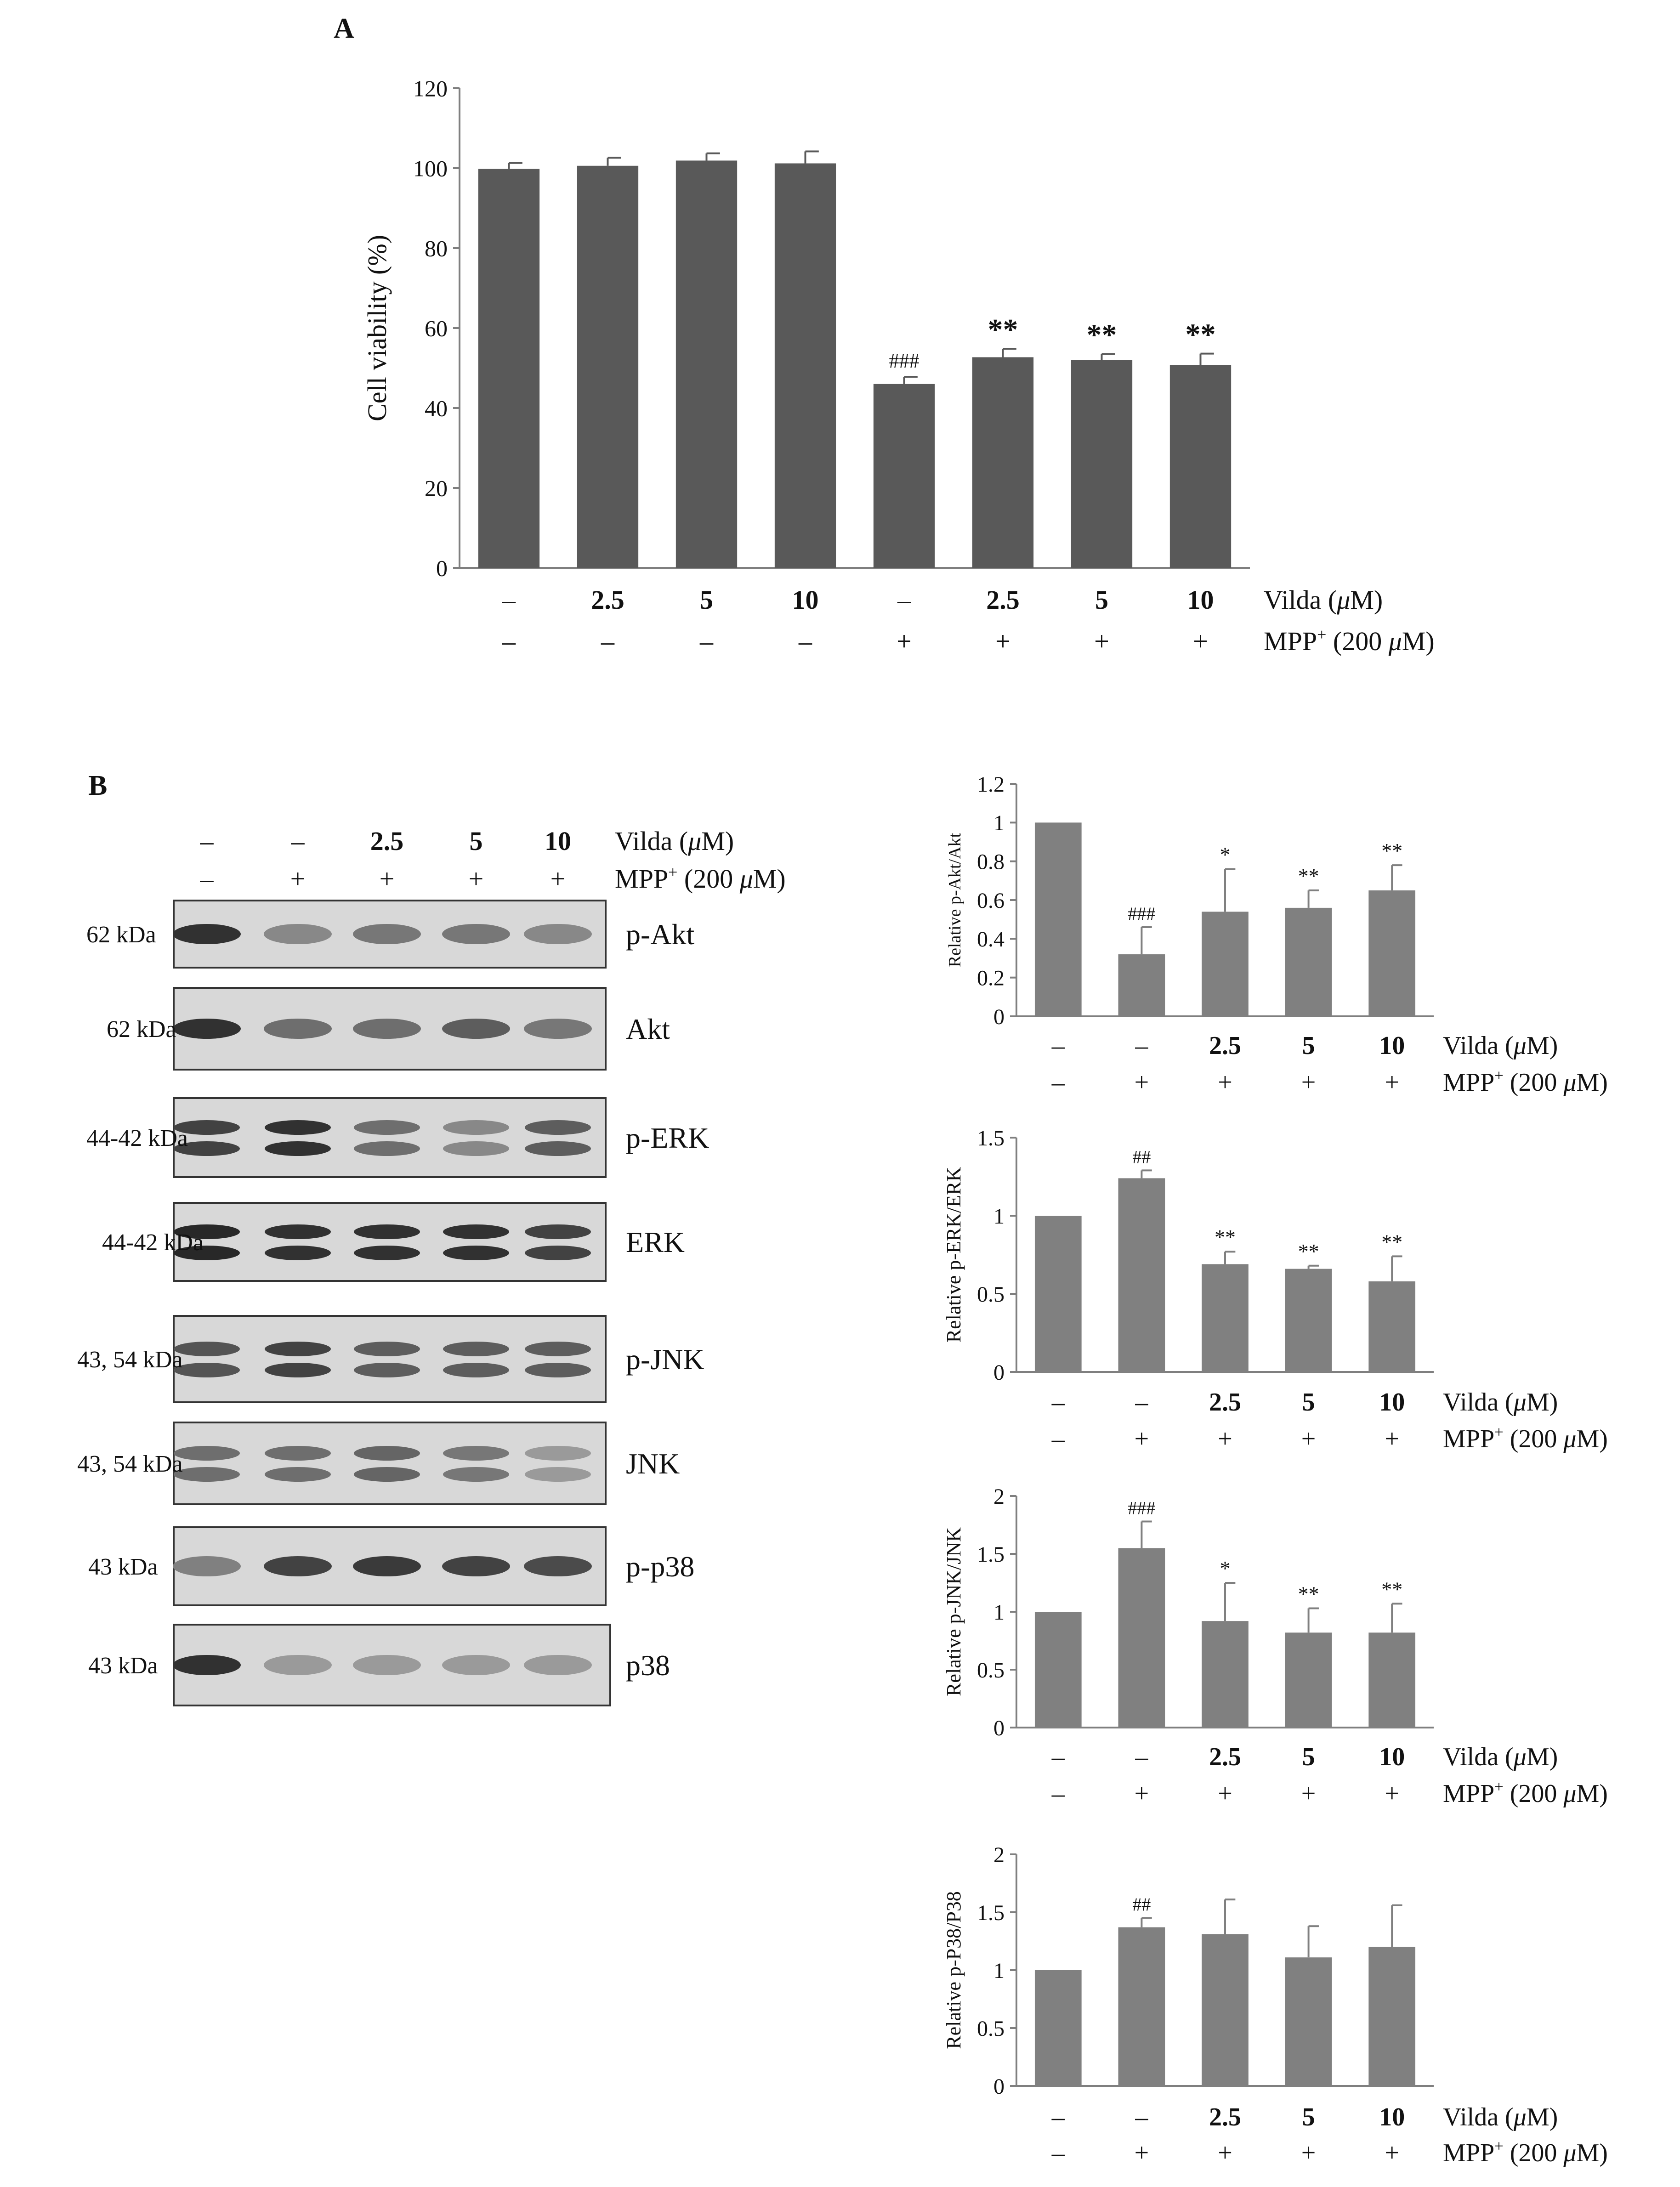 This screenshot has height=2187, width=1680. What do you see at coordinates (1225, 2117) in the screenshot?
I see `vilda-dose-label: 2.5` at bounding box center [1225, 2117].